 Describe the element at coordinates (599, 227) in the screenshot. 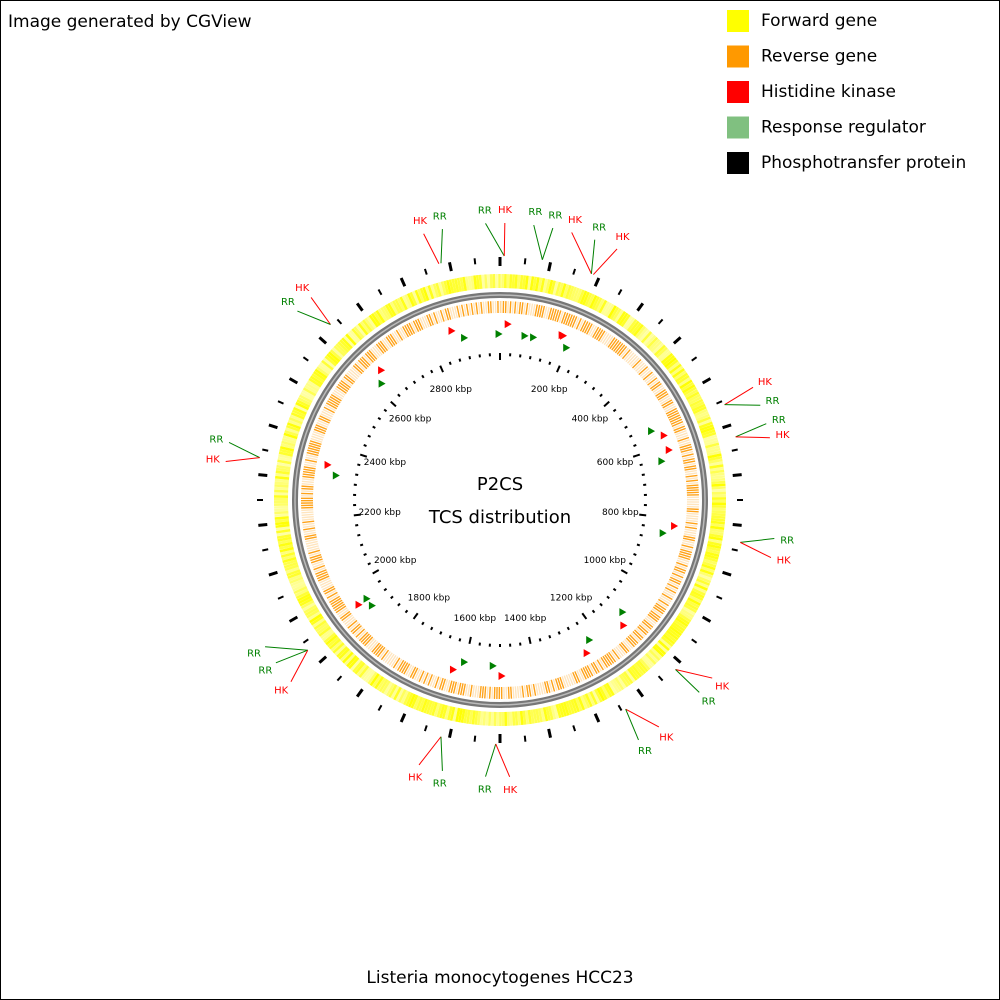

I see `feature-label: RR` at that location.